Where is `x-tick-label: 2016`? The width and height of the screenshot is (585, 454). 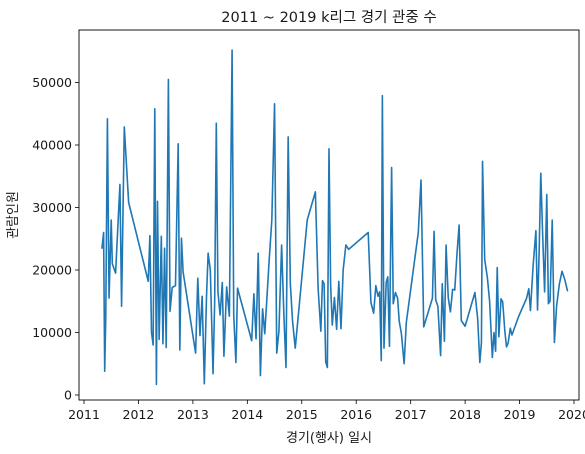 x-tick-label: 2016 is located at coordinates (356, 414).